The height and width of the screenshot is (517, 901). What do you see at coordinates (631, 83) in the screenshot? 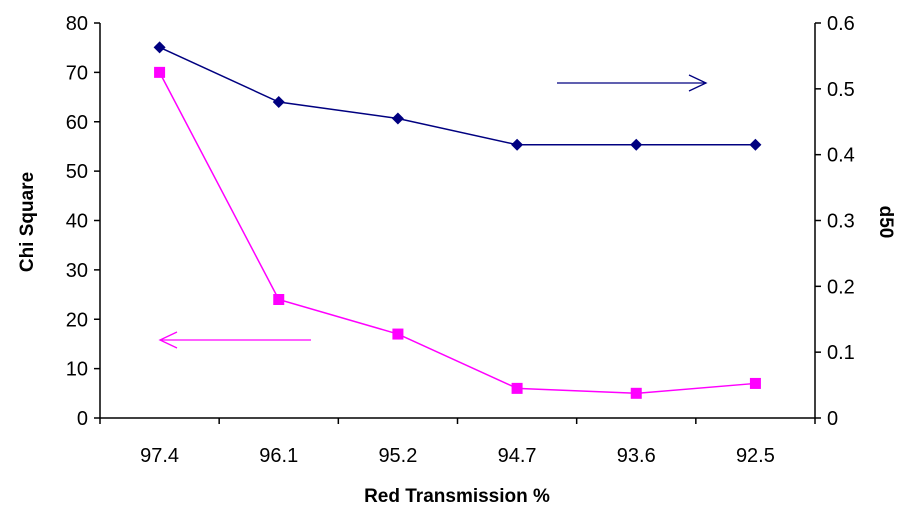
I see `arrow-right` at bounding box center [631, 83].